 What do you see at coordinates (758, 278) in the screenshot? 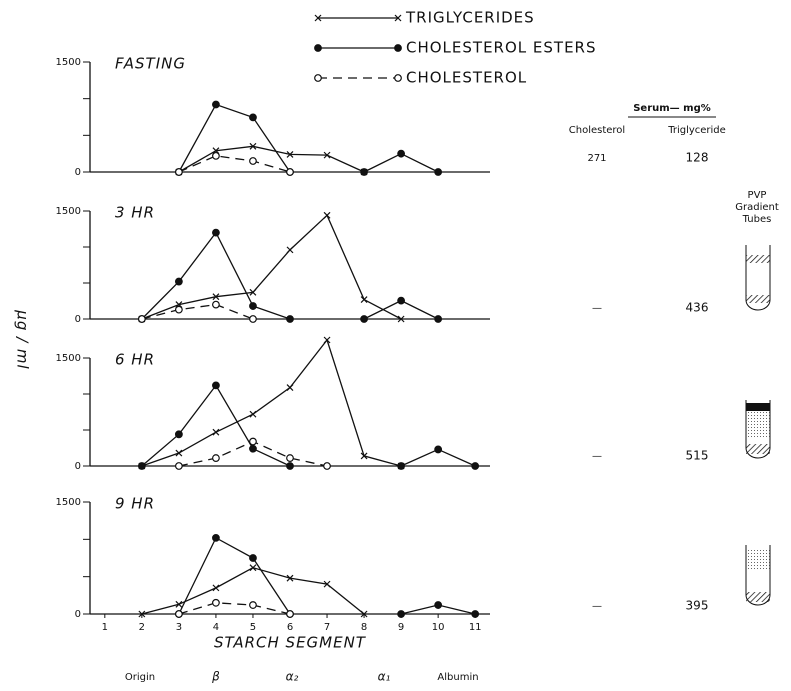
I see `tube` at bounding box center [758, 278].